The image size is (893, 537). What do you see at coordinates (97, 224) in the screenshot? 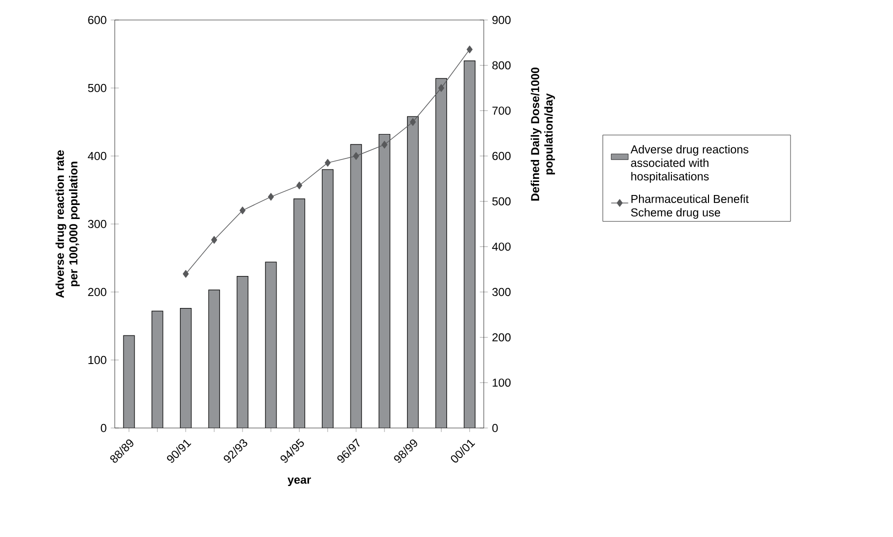
I see `y-tick-label: 300` at bounding box center [97, 224].